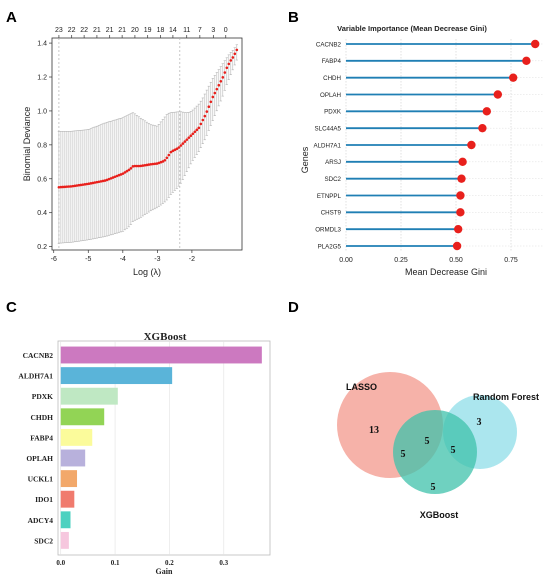  Describe the element at coordinates (412, 28) in the screenshot. I see `panel-b-title: Variable Importance (Mean Decrease Gini)` at that location.